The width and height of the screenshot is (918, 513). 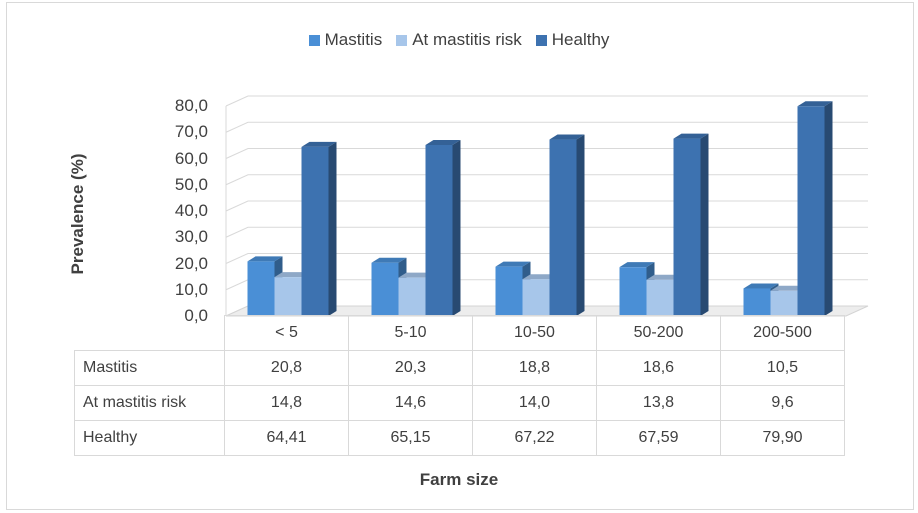 I want to click on legend-label-at-risk: At mastitis risk, so click(x=467, y=39).